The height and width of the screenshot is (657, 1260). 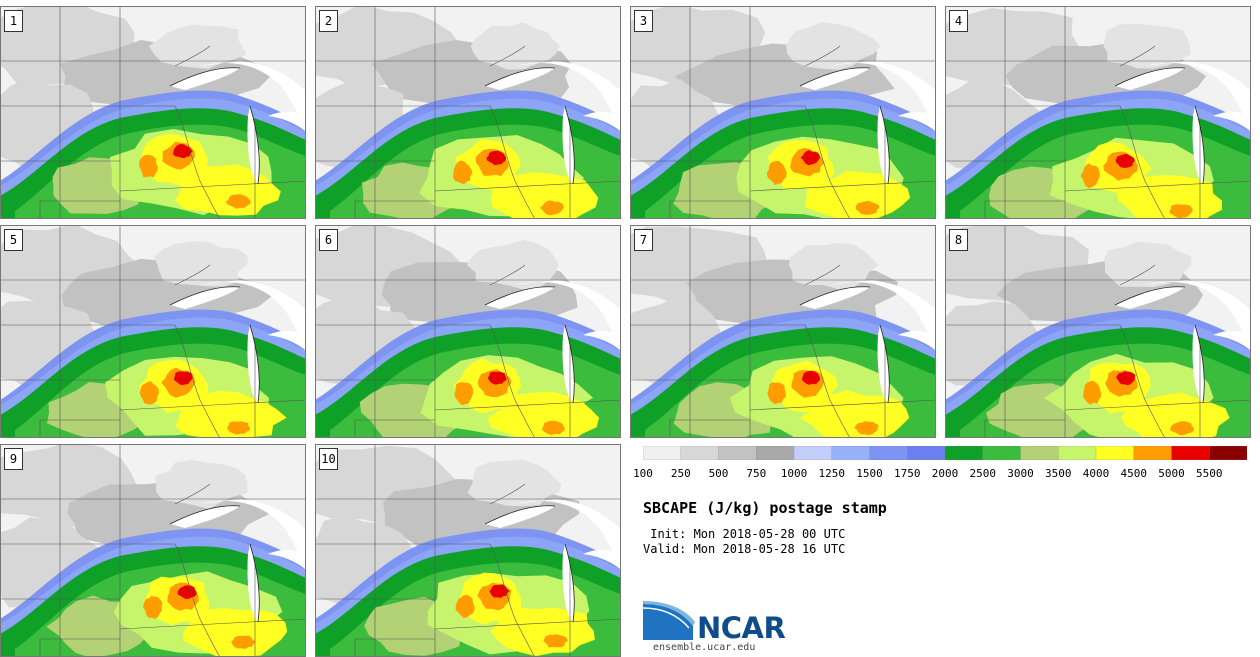 What do you see at coordinates (718, 473) in the screenshot?
I see `colorbar-tick-label: 500` at bounding box center [718, 473].